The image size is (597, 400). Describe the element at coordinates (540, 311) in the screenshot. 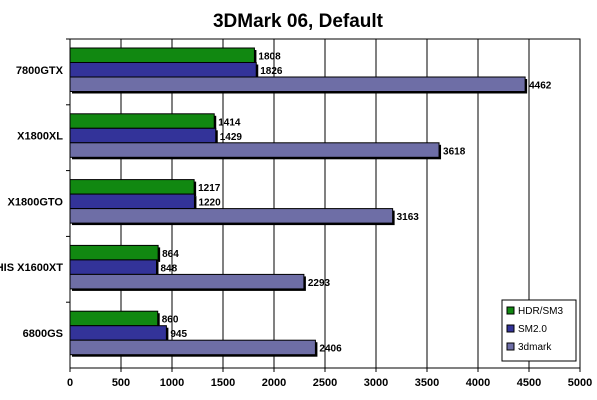

I see `legend-label: HDR/SM3` at that location.